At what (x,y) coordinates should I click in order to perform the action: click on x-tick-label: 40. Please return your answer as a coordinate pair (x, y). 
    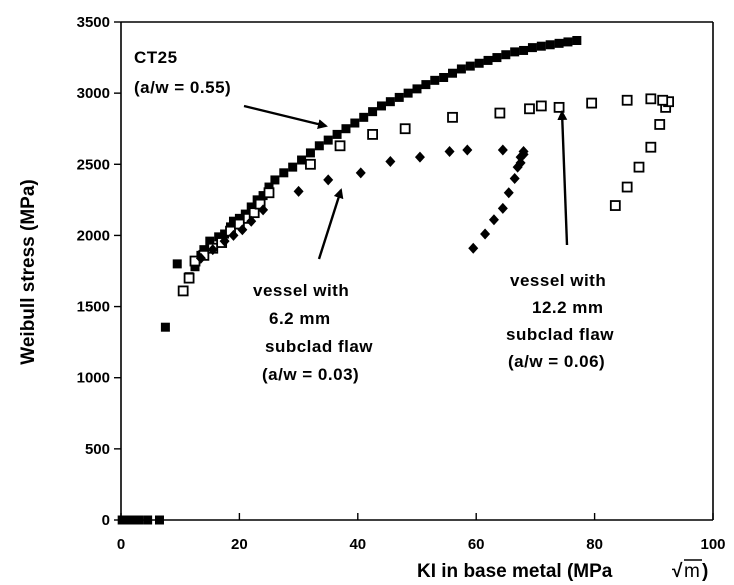
    Looking at the image, I should click on (357, 544).